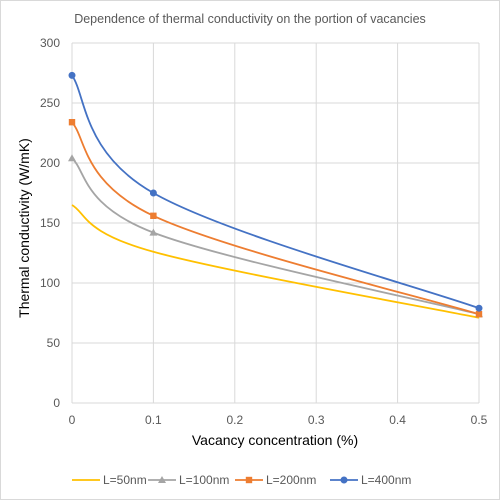  What do you see at coordinates (56, 403) in the screenshot?
I see `y-tick-label: 0` at bounding box center [56, 403].